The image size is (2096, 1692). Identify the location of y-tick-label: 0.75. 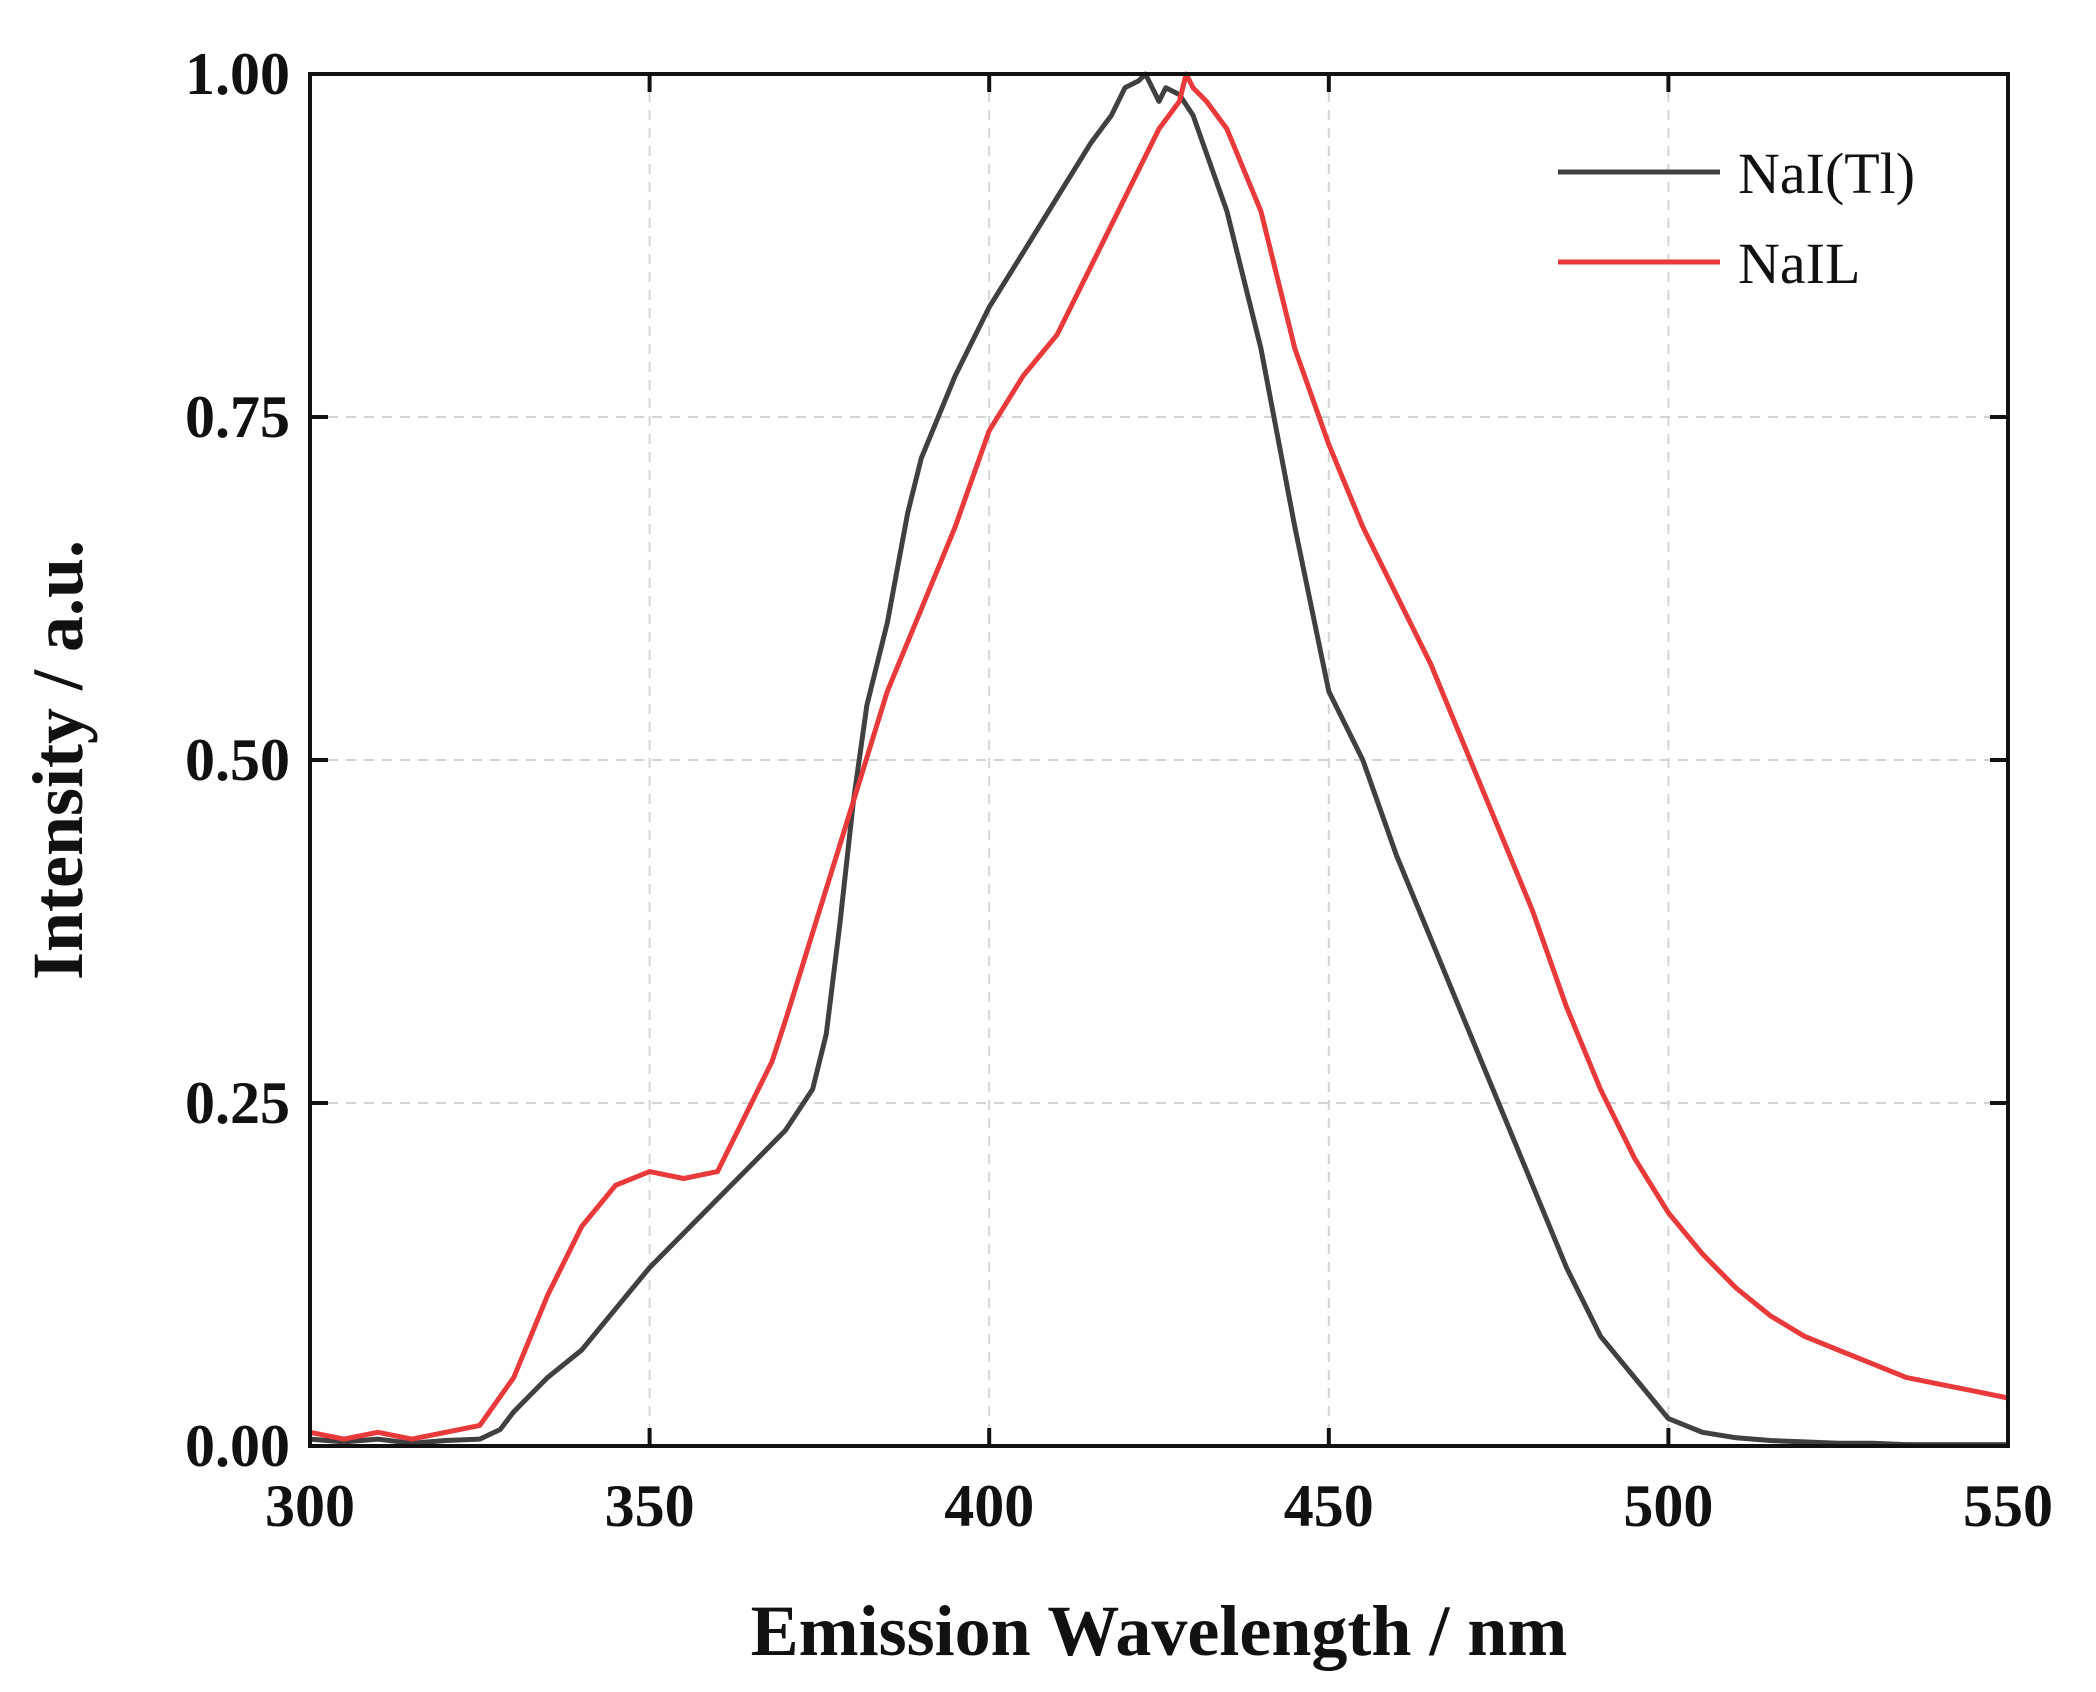
(237, 417).